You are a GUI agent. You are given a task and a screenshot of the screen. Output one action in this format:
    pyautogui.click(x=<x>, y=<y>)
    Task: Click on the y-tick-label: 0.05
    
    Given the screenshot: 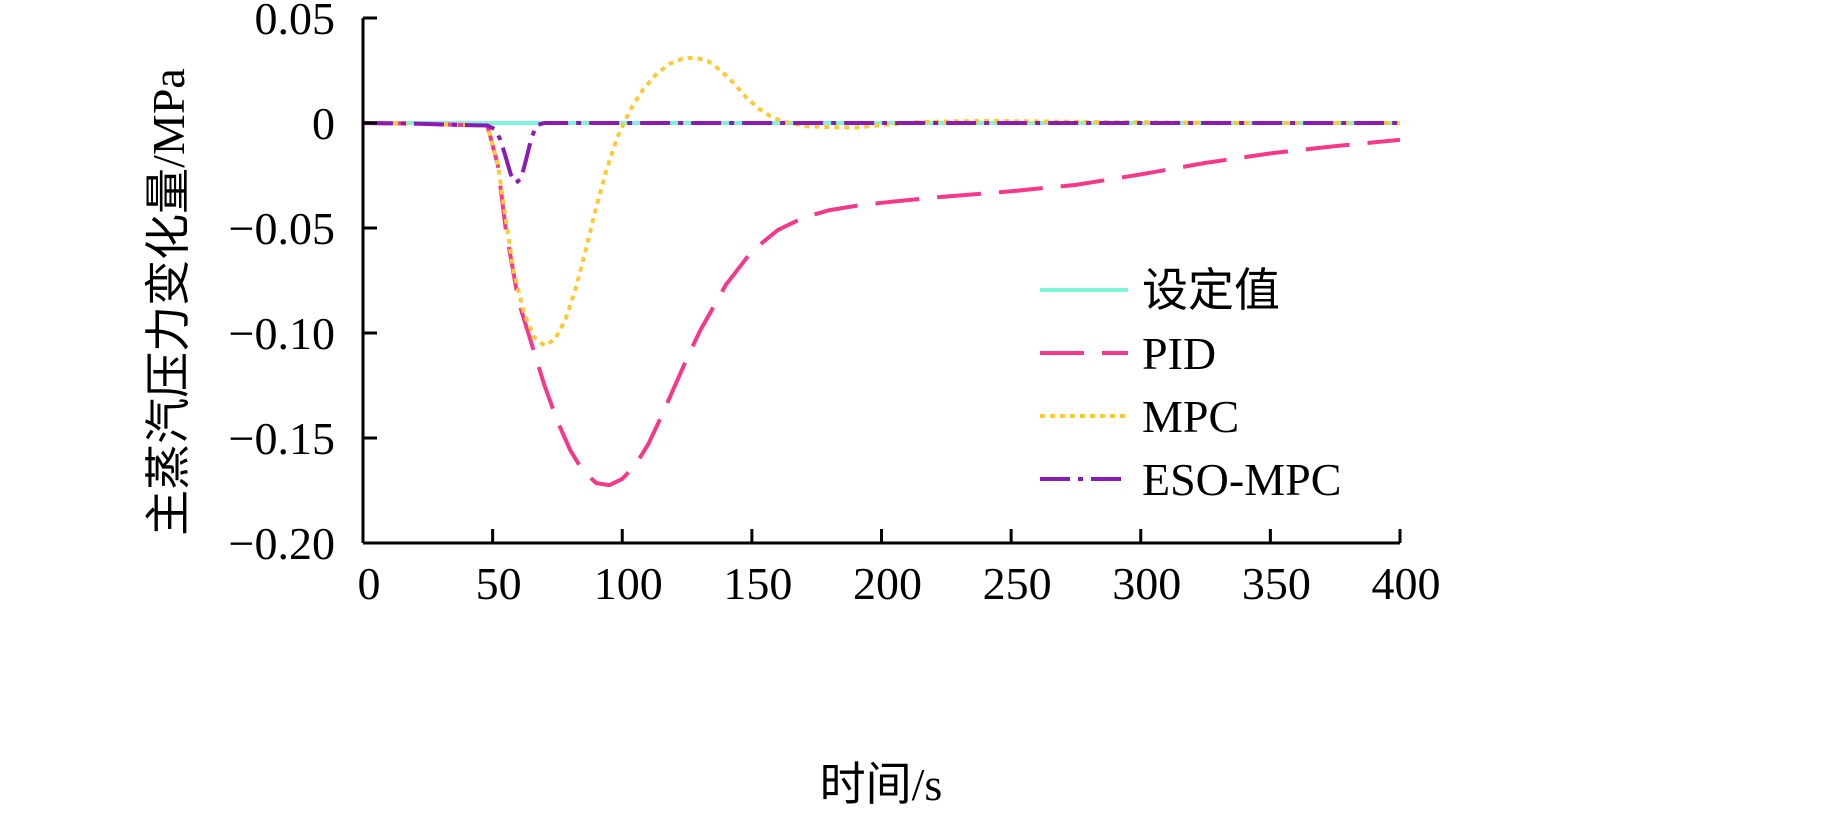 What is the action you would take?
    pyautogui.click(x=295, y=22)
    